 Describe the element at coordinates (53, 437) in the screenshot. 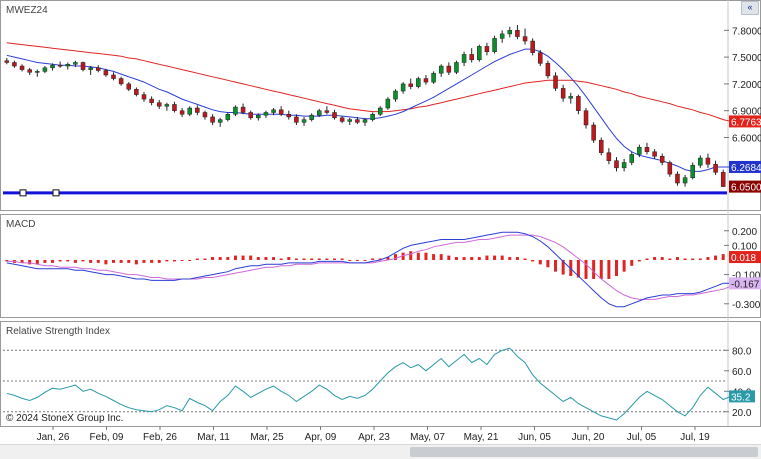

I see `x-tick-label: Jan, 26` at that location.